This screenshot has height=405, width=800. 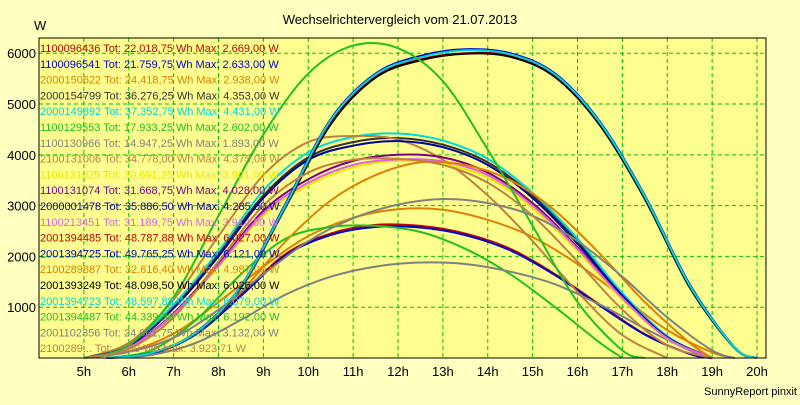 I want to click on x-tick-label: 19h, so click(x=712, y=371).